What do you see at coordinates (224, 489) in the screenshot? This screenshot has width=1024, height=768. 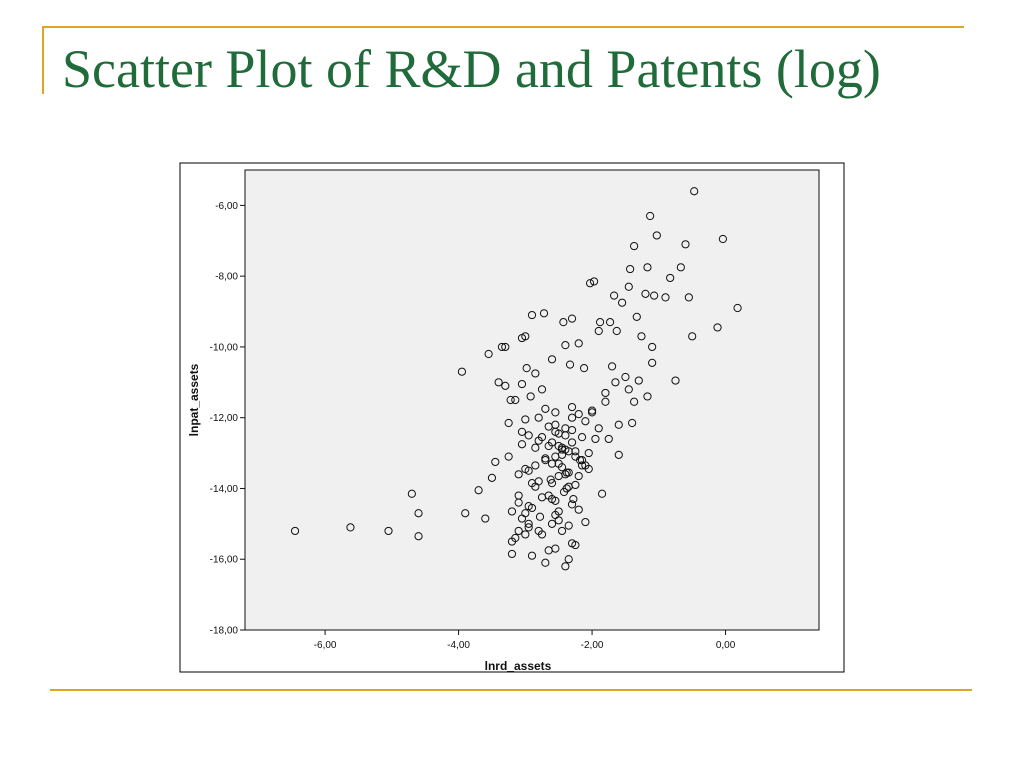 I see `y-tick-label: -14,00` at bounding box center [224, 489].